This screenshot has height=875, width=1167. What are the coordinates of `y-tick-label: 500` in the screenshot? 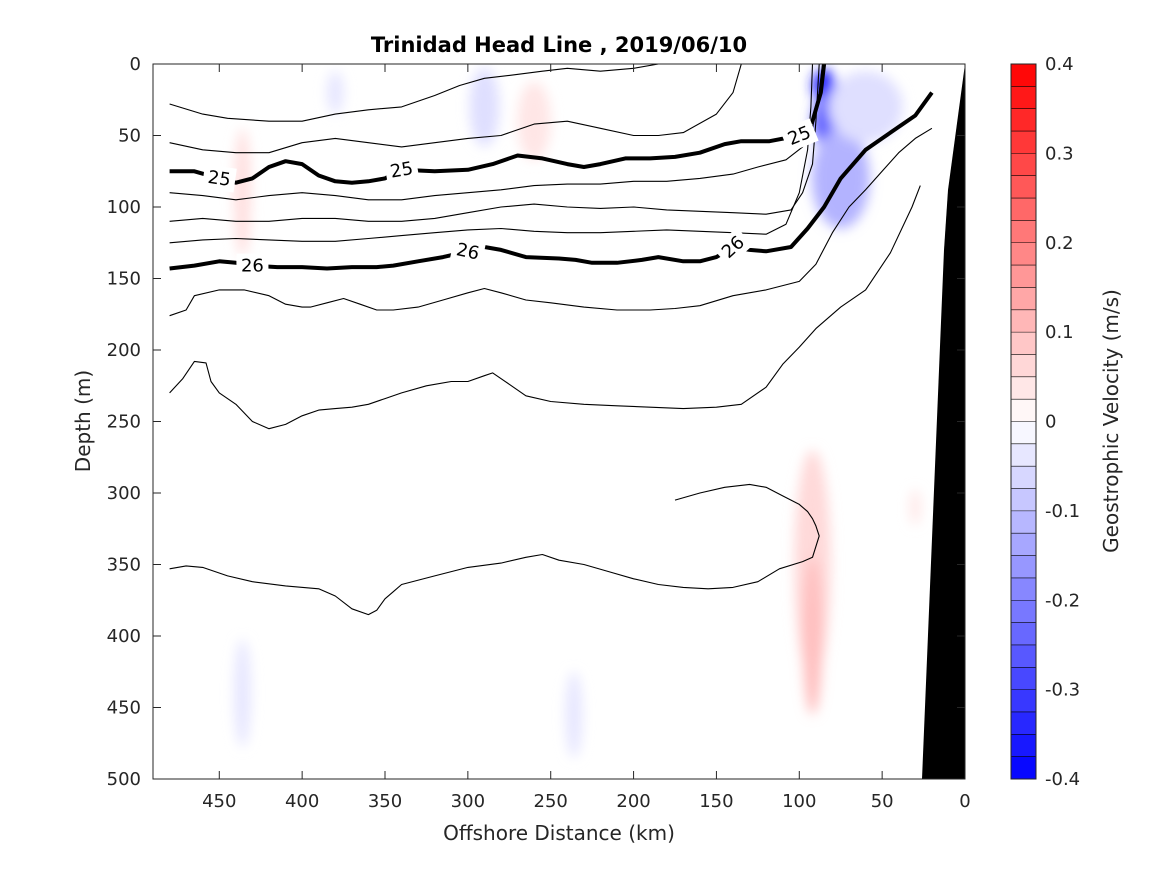 It's located at (124, 779).